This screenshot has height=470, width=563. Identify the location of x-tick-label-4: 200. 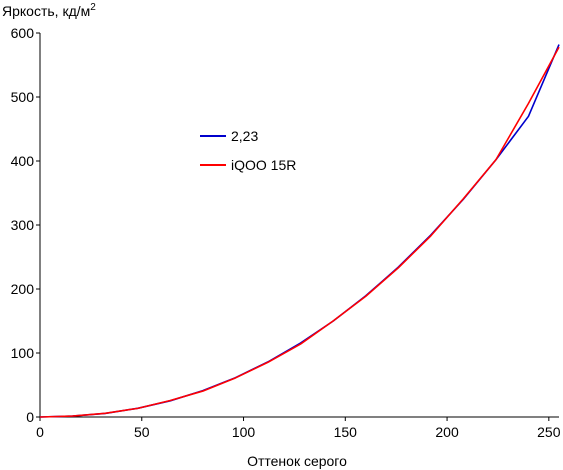
(447, 432).